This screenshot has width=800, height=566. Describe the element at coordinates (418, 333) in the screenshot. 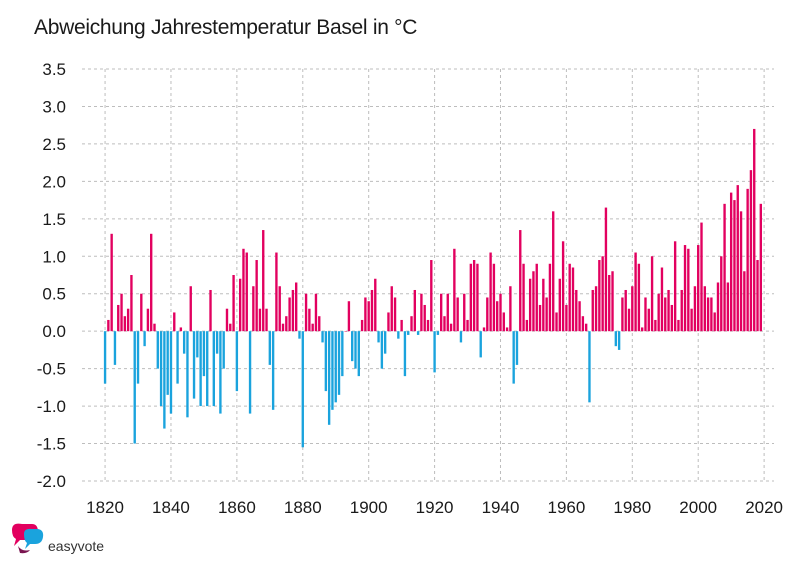

I see `bar-1915` at that location.